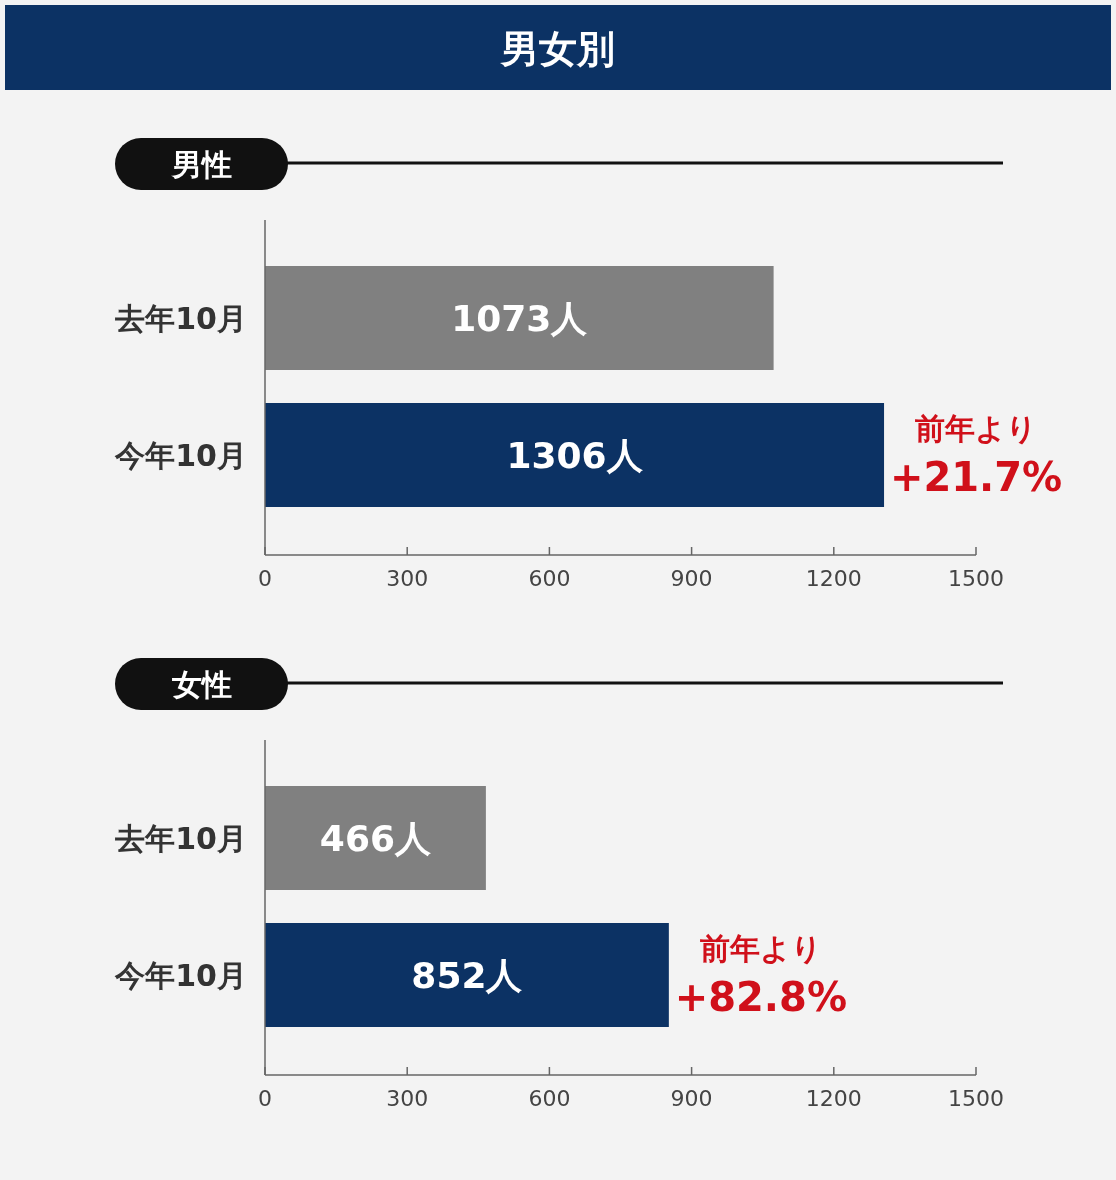  What do you see at coordinates (976, 477) in the screenshot?
I see `annotation: +21.7%` at bounding box center [976, 477].